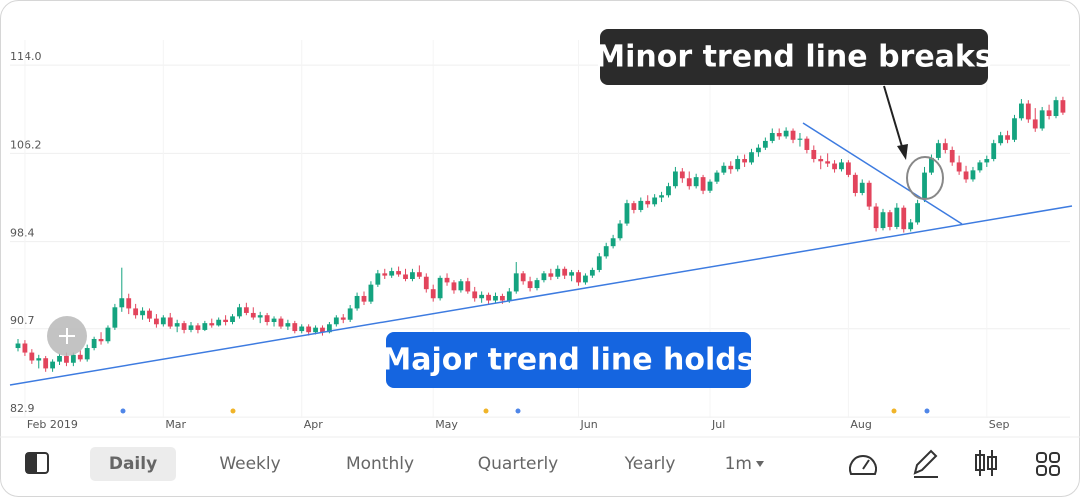  Describe the element at coordinates (863, 465) in the screenshot. I see `speed-icon` at that location.